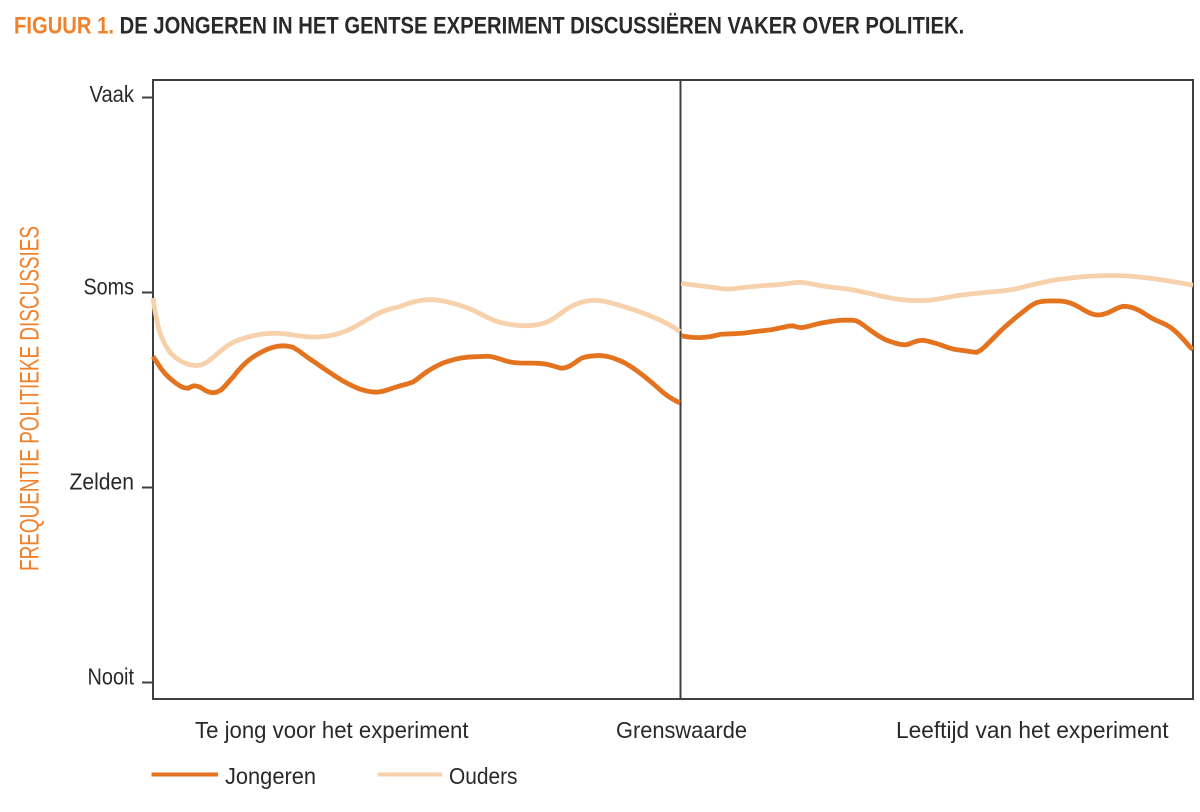  Describe the element at coordinates (102, 482) in the screenshot. I see `svg-text: Zelden` at that location.